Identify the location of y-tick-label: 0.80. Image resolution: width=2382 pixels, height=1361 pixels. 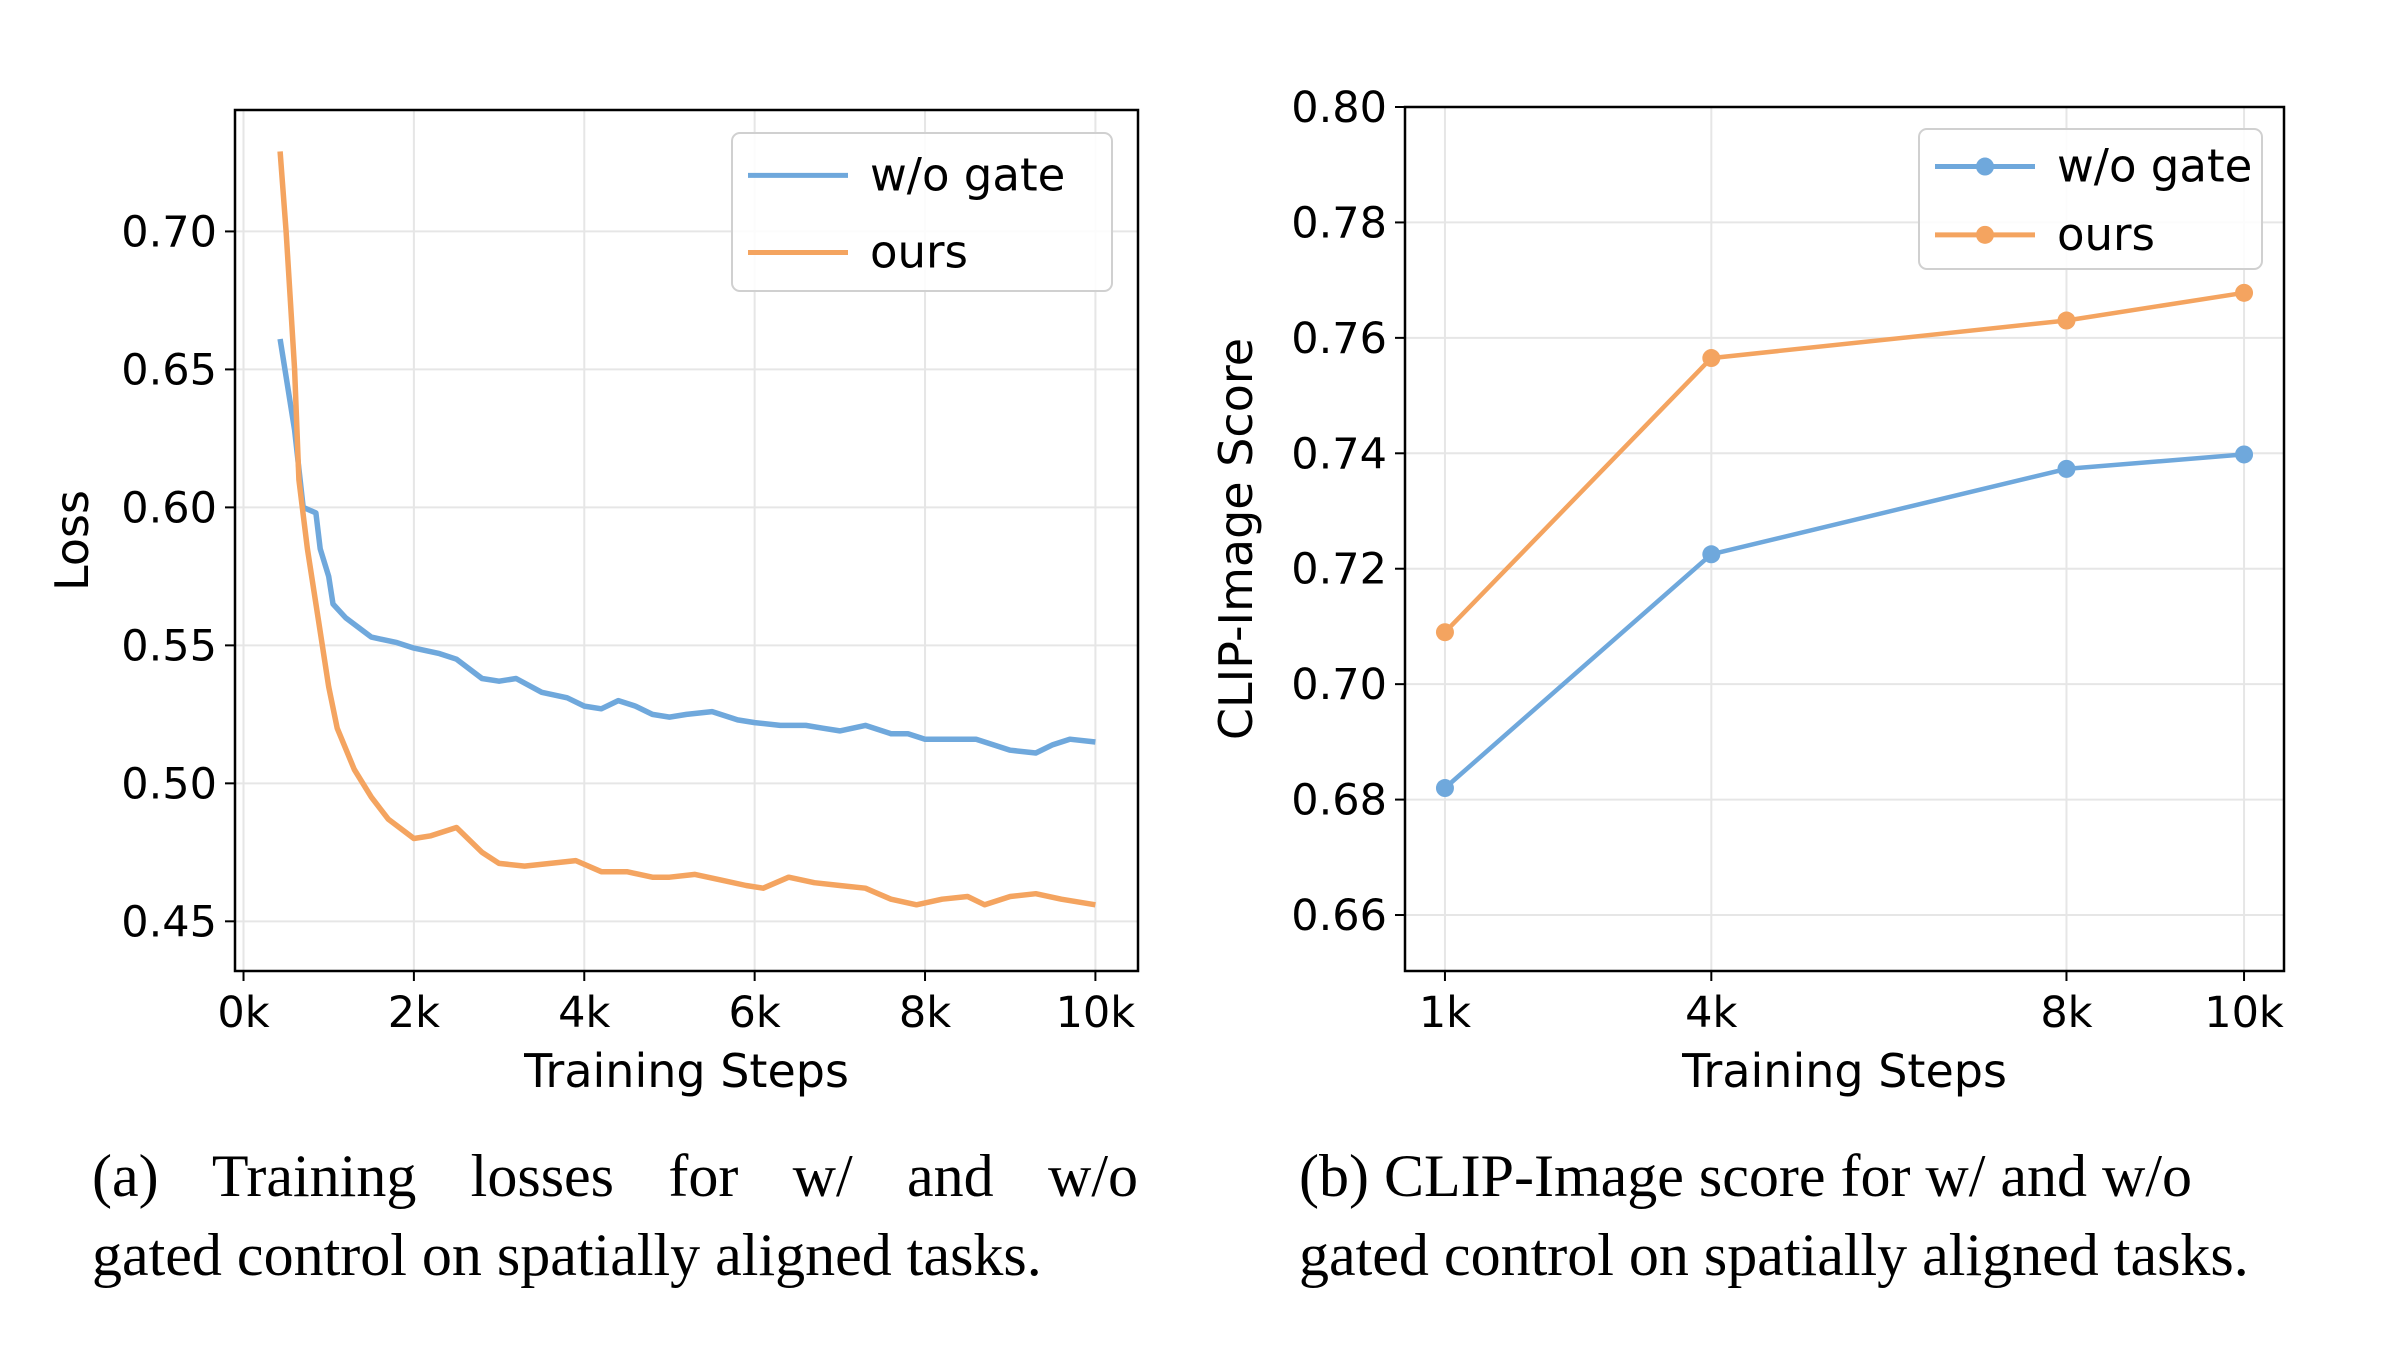
(1339, 108).